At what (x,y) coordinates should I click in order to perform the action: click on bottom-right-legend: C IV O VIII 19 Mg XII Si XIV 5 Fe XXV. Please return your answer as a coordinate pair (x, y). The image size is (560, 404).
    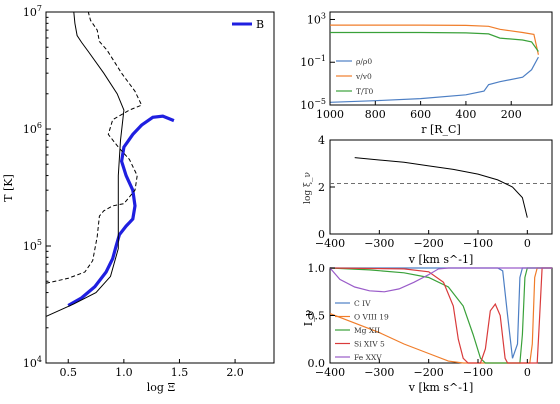
    Looking at the image, I should click on (362, 330).